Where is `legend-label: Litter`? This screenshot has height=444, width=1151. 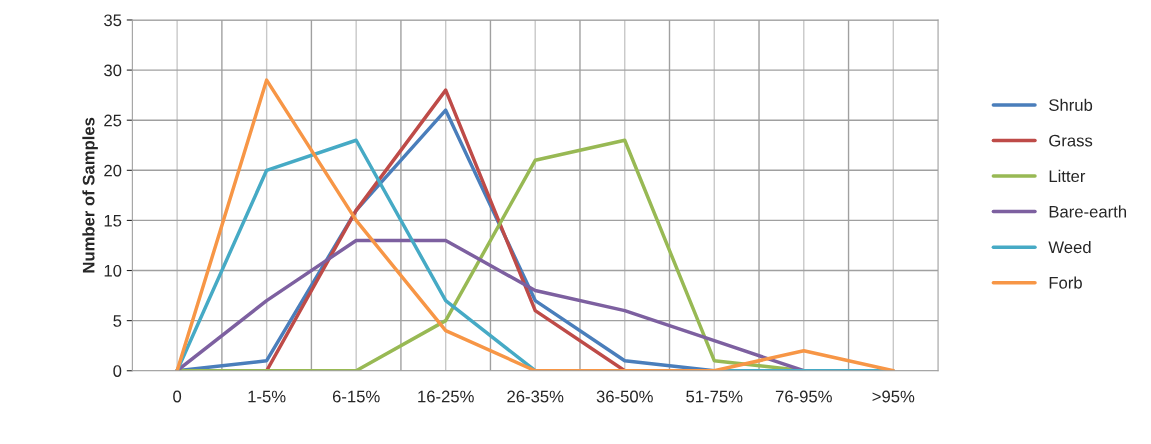 legend-label: Litter is located at coordinates (1067, 176).